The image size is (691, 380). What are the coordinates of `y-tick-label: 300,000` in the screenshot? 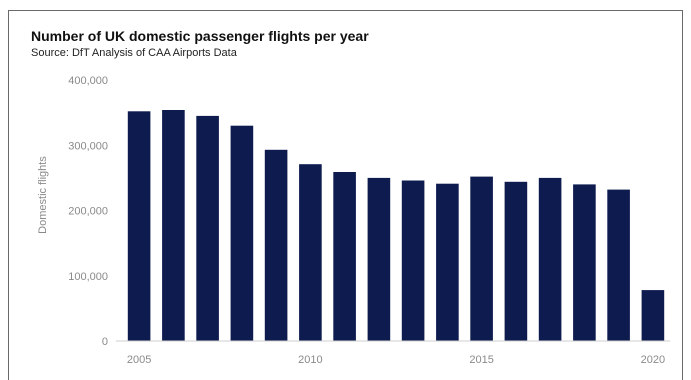 It's located at (88, 146).